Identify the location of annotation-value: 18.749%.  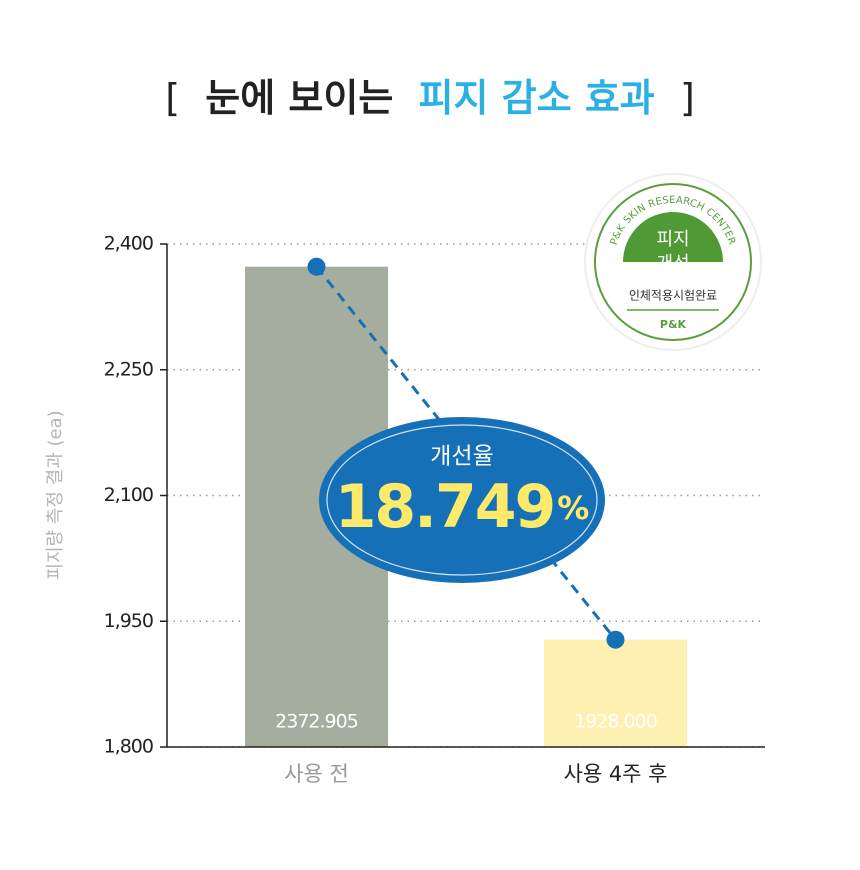
(462, 507).